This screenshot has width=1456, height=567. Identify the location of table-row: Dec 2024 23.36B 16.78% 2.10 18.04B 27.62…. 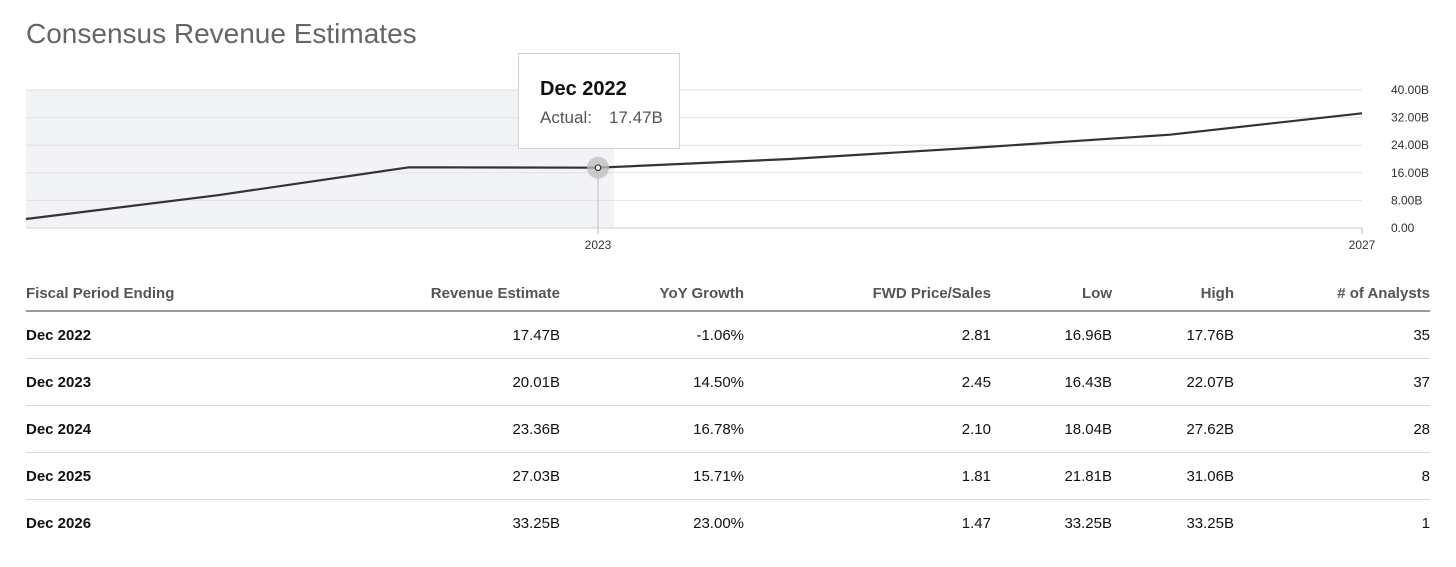
(728, 429).